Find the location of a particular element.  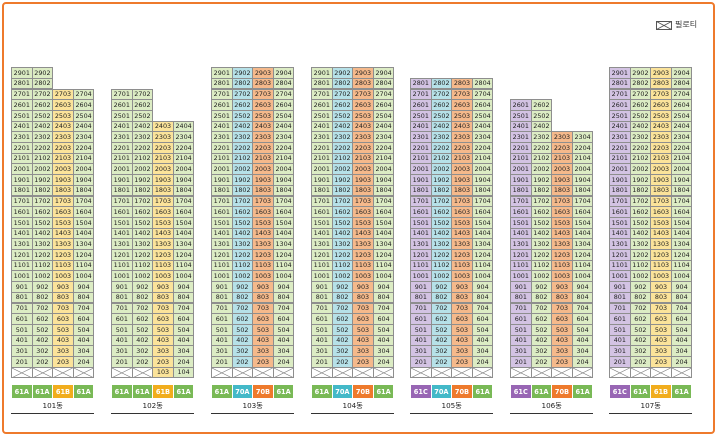

unit-cell: 2001 is located at coordinates (620, 169).